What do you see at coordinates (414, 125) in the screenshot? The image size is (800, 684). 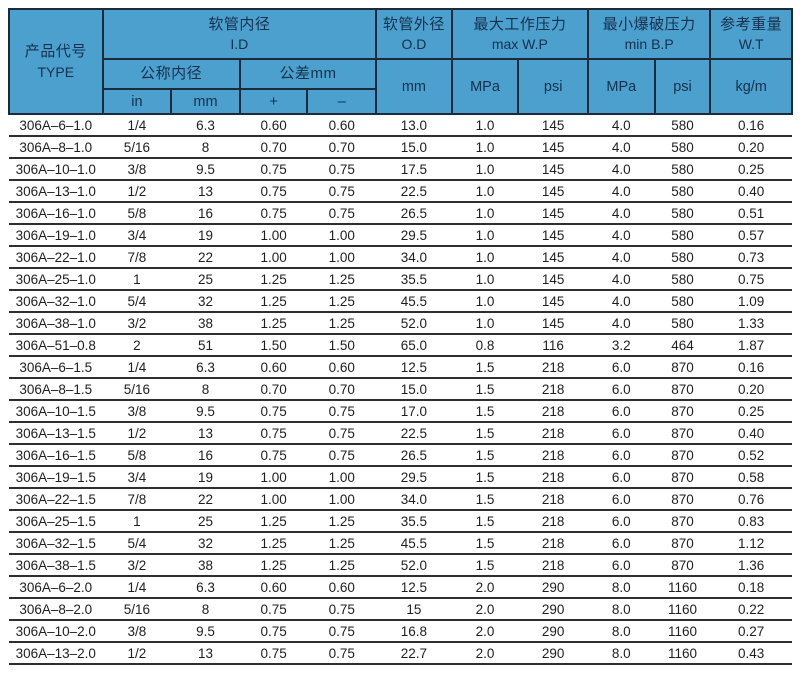 I see `table-cell: 13.0` at bounding box center [414, 125].